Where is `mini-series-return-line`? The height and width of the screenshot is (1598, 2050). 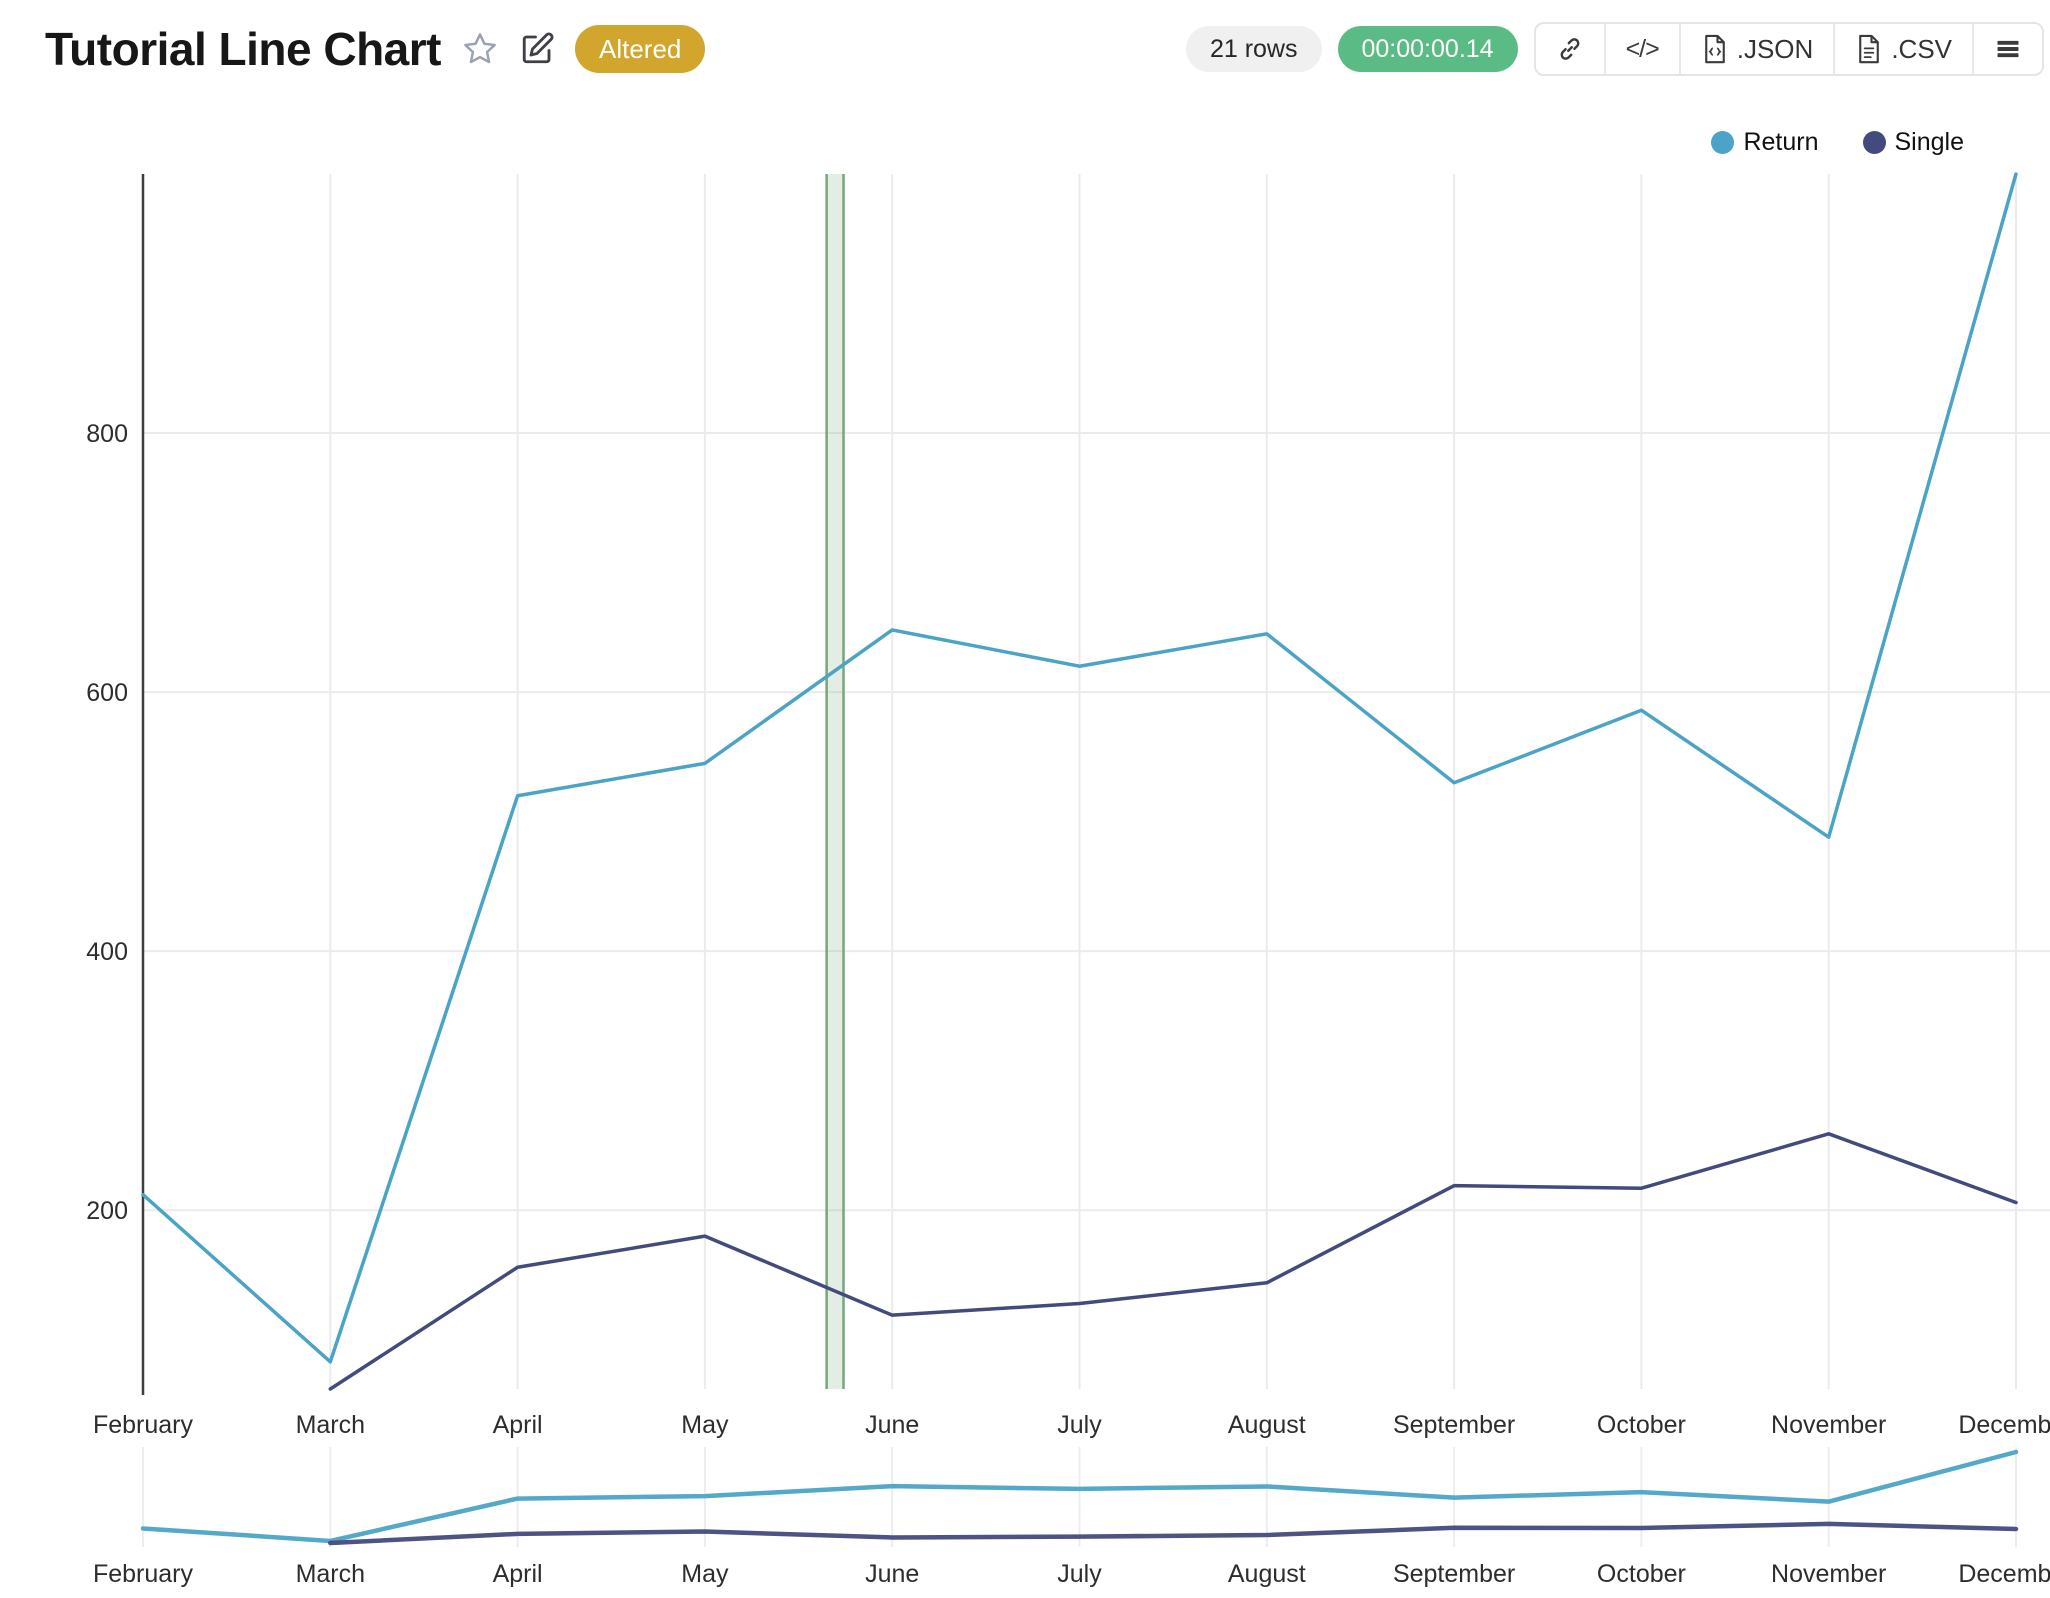 mini-series-return-line is located at coordinates (1079, 1496).